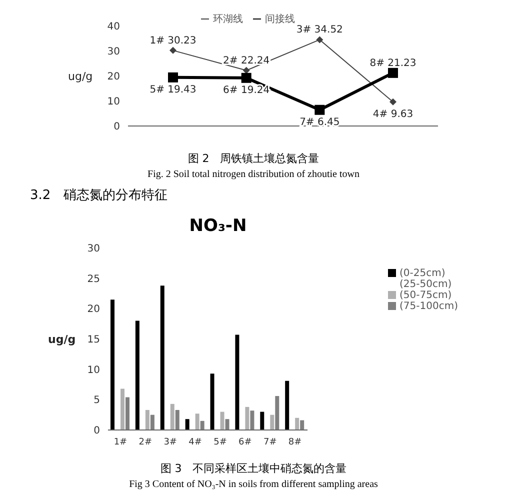  Describe the element at coordinates (320, 122) in the screenshot. I see `data-label: 7# 6.45` at that location.